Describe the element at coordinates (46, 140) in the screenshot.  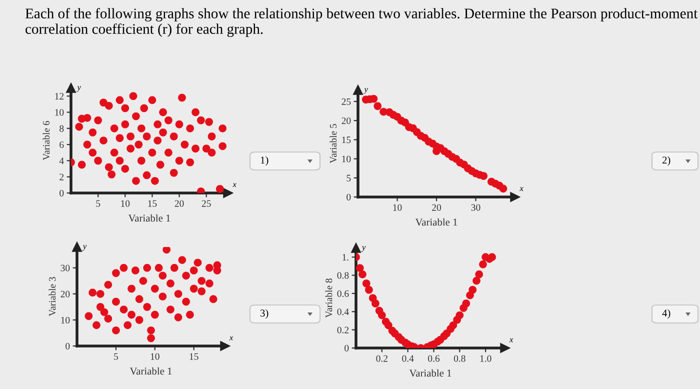
I see `y-axis-title: Variable 6` at that location.